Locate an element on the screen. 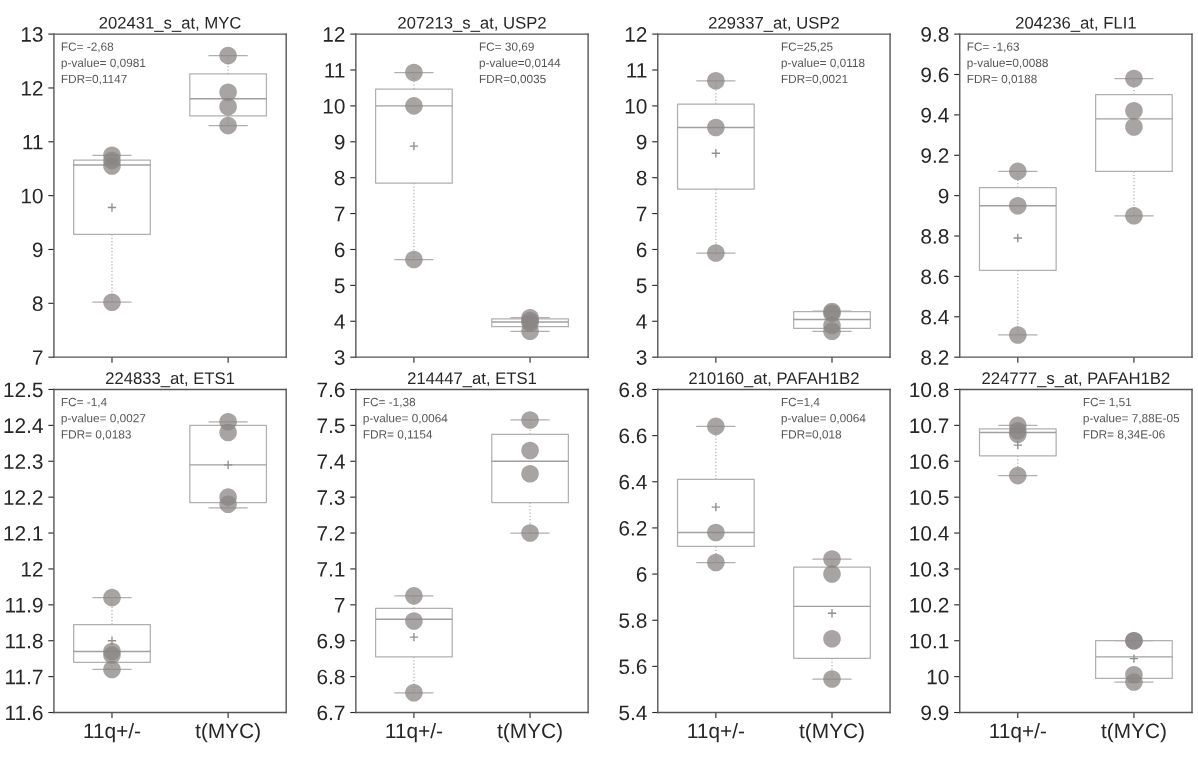 This screenshot has width=1198, height=758. chart-title: 229337_at, USP2 is located at coordinates (773, 24).